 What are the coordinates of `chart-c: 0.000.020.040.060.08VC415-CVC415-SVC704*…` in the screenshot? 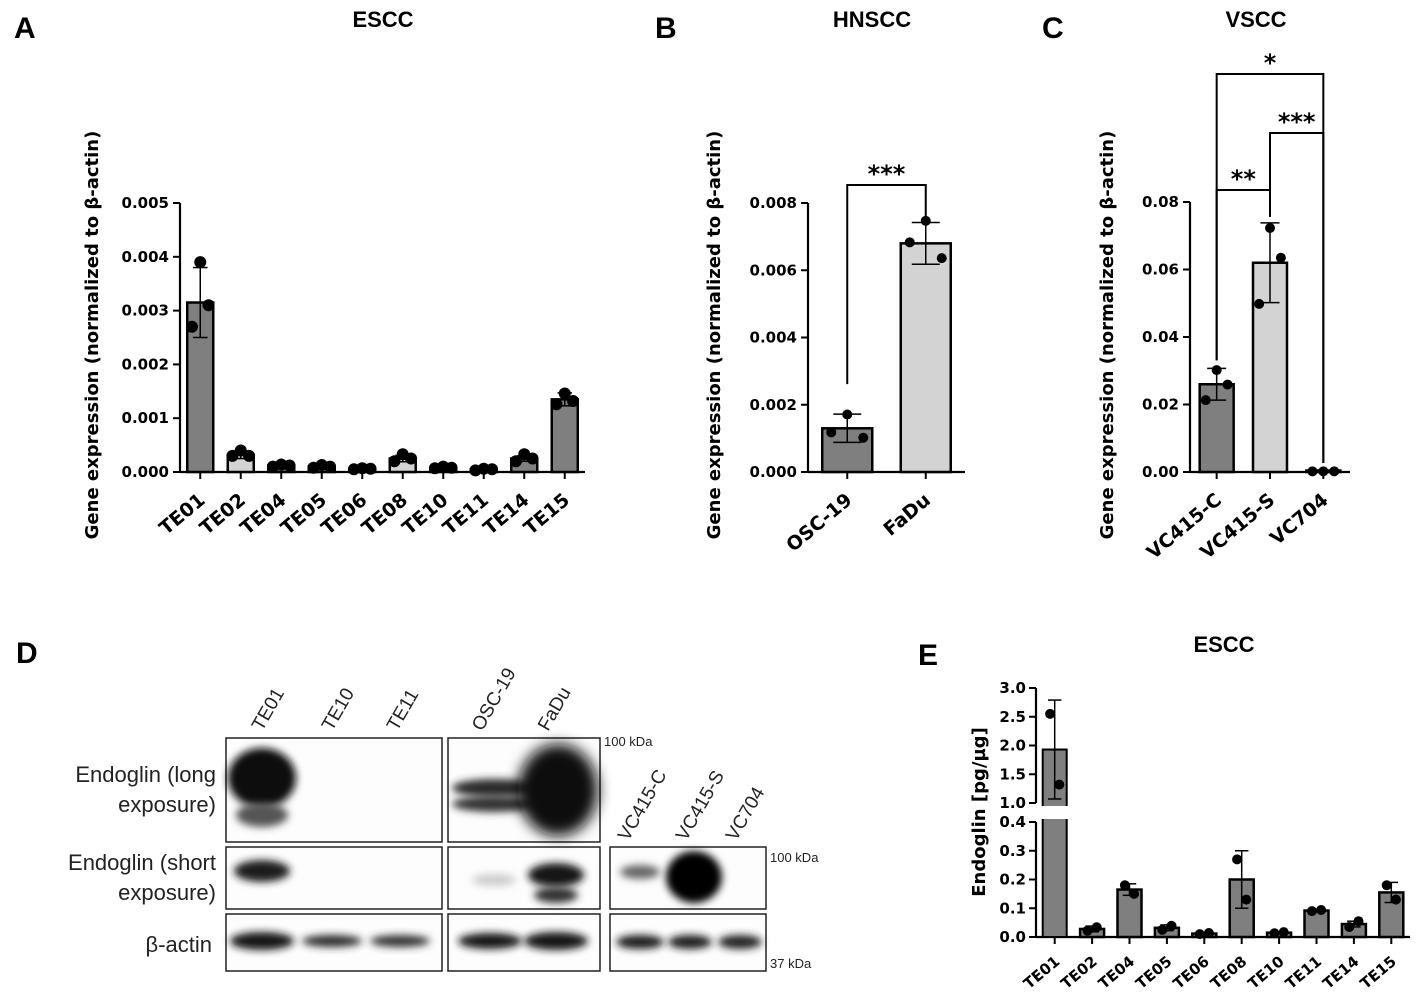 It's located at (1246, 306).